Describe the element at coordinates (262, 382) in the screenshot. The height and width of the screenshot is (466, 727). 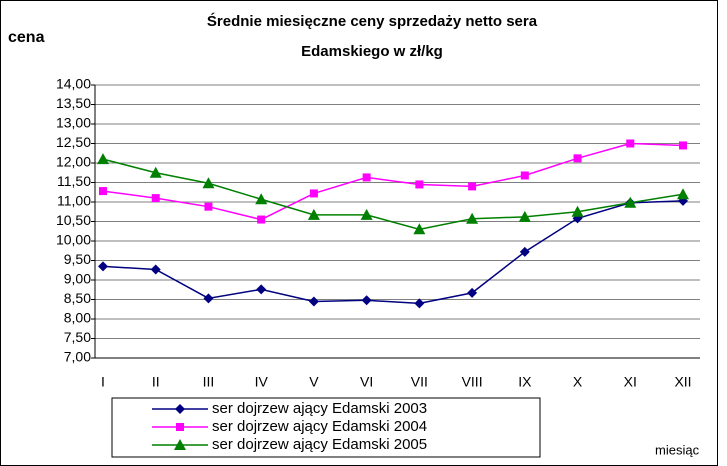
I see `x-tick-label: IV` at that location.